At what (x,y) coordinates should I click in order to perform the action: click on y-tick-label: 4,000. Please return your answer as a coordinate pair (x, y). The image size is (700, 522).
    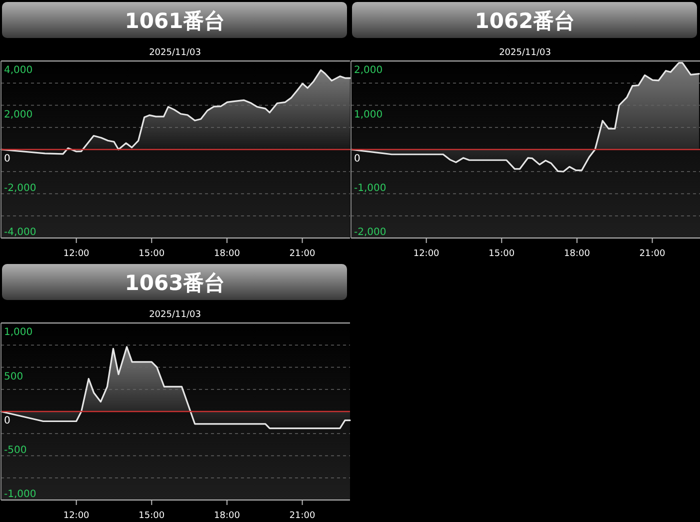
    Looking at the image, I should click on (18, 70).